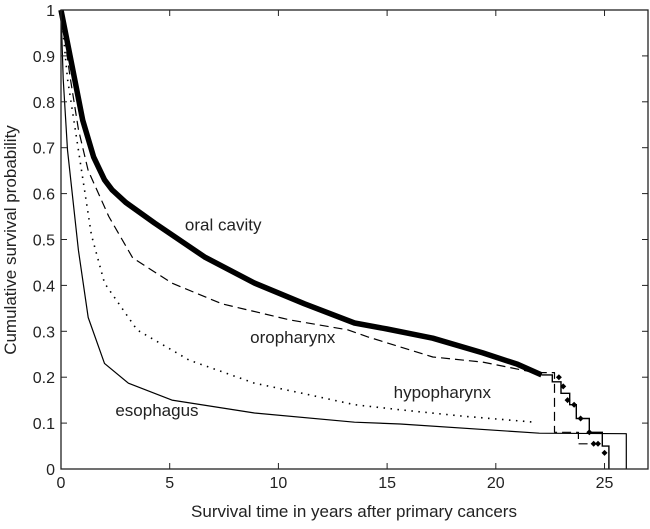 The height and width of the screenshot is (529, 650). What do you see at coordinates (10, 240) in the screenshot?
I see `y-axis-title: Cumulative survival probability` at bounding box center [10, 240].